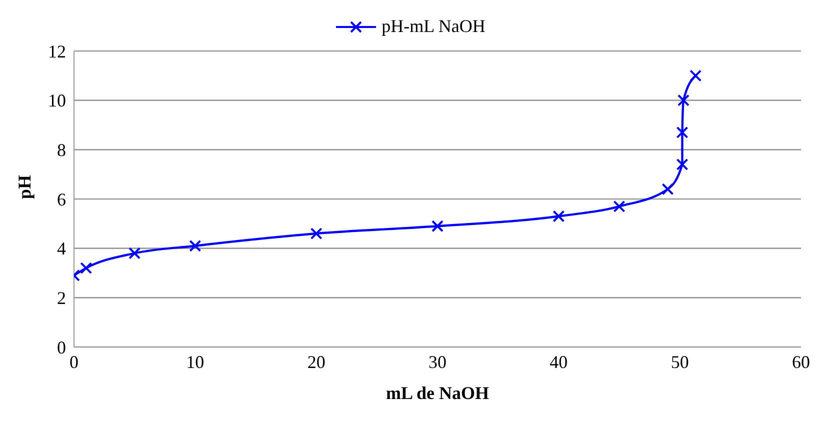 The width and height of the screenshot is (819, 421). I want to click on y-tick-label: 6, so click(61, 199).